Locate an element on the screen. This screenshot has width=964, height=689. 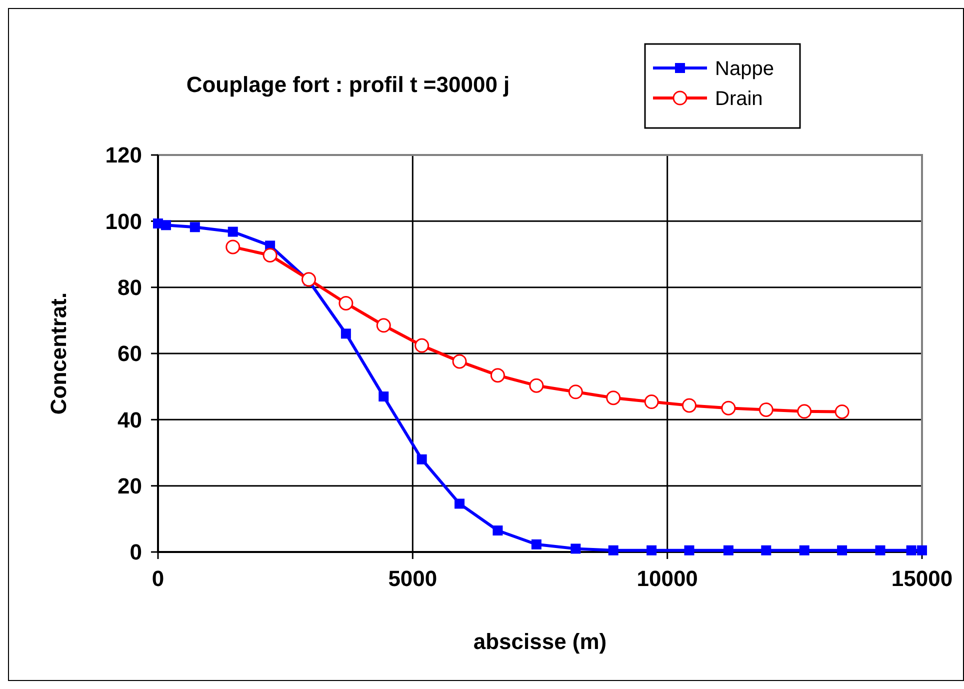
y-tick-label: 120 is located at coordinates (123, 155).